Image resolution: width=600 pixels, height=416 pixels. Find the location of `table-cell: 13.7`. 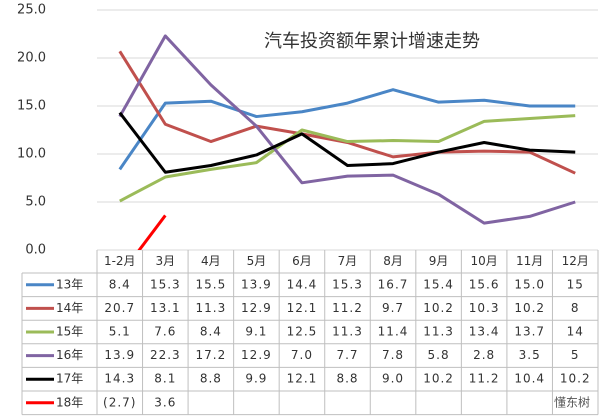

table-cell: 13.7 is located at coordinates (529, 332).